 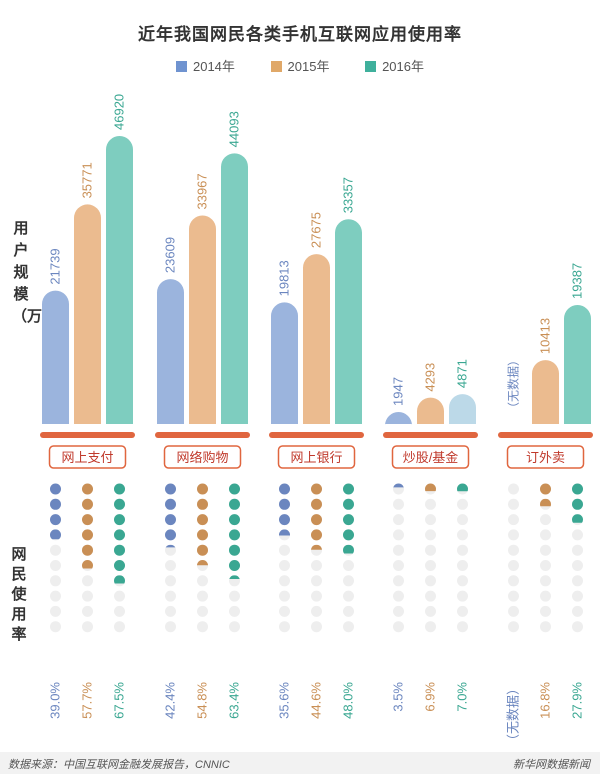 What do you see at coordinates (545, 700) in the screenshot?
I see `rate-label-4-1: 16.8%` at bounding box center [545, 700].